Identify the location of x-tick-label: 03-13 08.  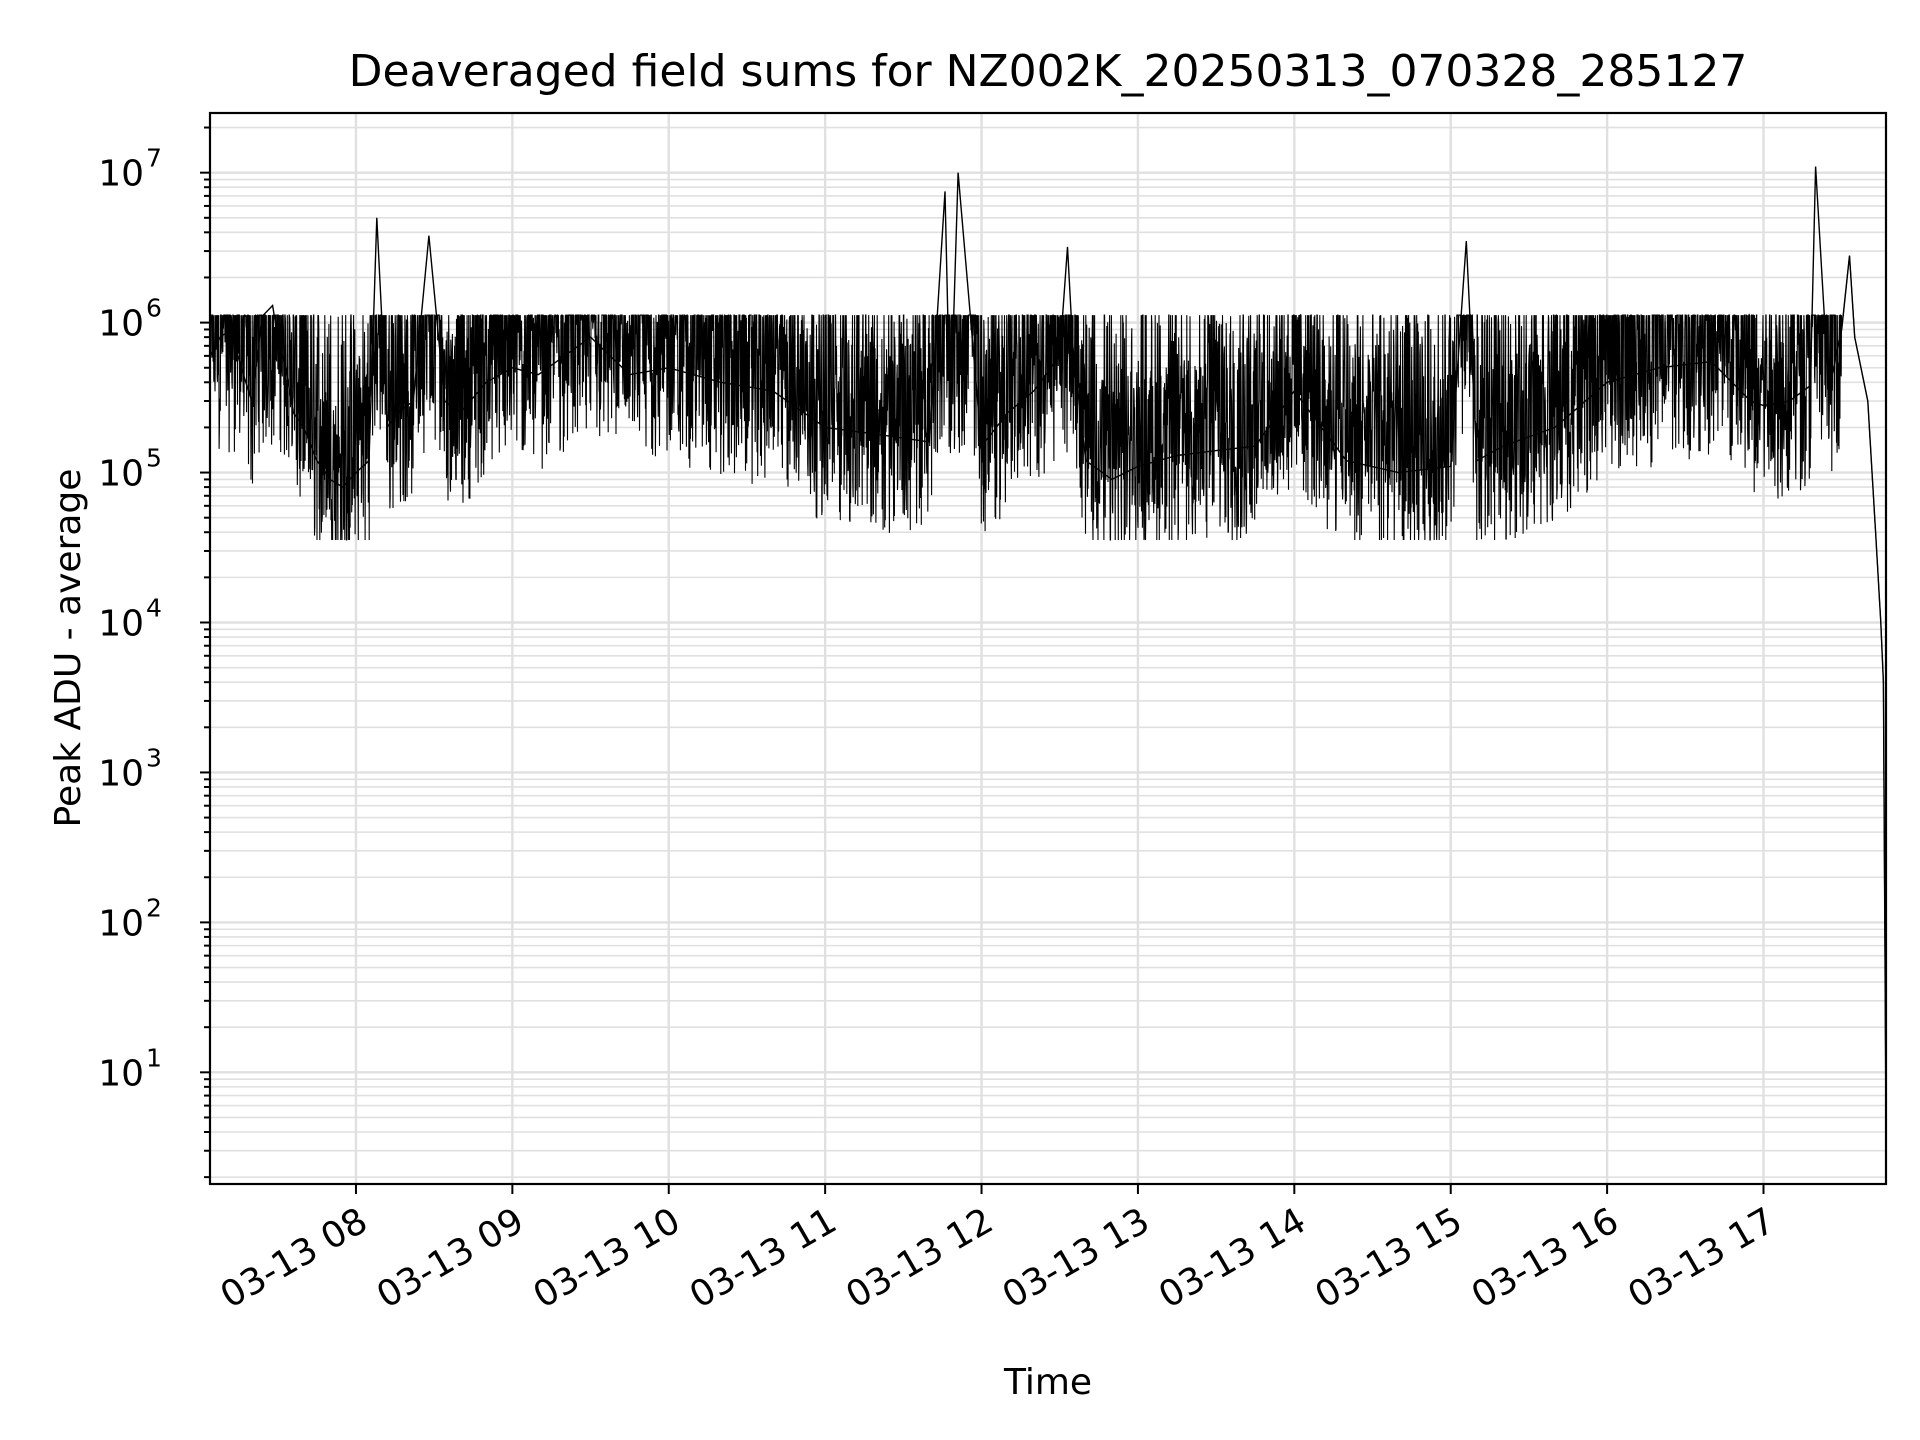
(294, 1258).